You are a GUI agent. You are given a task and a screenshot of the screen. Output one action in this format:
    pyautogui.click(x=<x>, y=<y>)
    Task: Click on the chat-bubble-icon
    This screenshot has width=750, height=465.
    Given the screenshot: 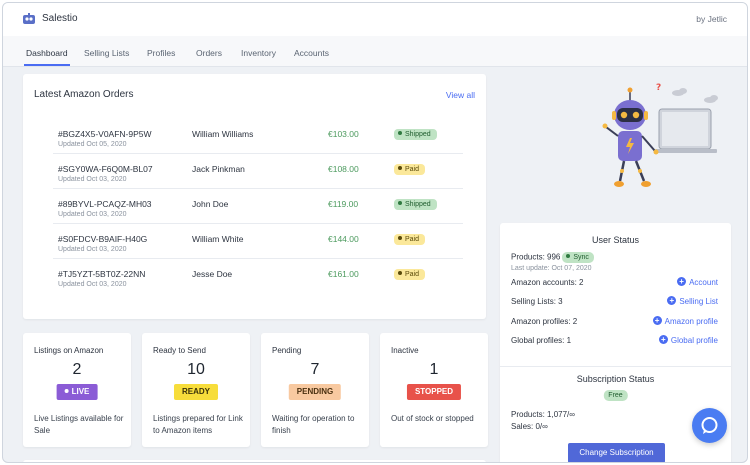 What is the action you would take?
    pyautogui.click(x=709, y=425)
    